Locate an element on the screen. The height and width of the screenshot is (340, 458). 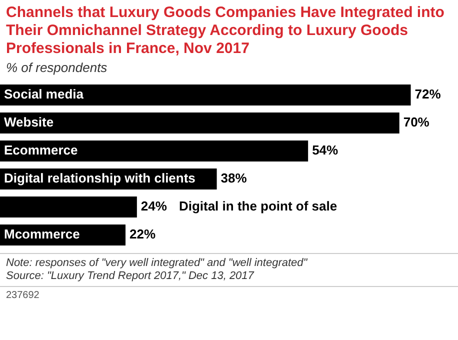
y-tick-label: Ecommerce is located at coordinates (41, 150).